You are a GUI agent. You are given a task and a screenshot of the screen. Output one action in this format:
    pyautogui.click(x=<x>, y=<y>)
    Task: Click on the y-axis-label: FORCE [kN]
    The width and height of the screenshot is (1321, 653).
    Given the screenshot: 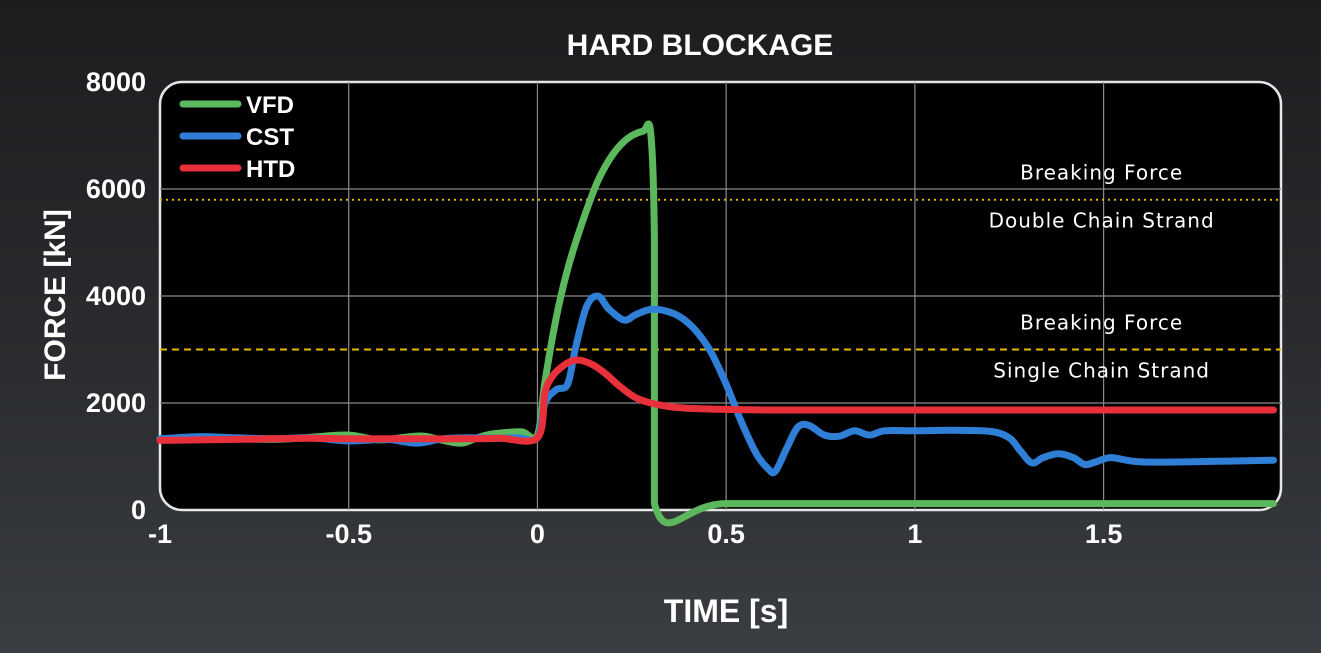 What is the action you would take?
    pyautogui.click(x=55, y=295)
    